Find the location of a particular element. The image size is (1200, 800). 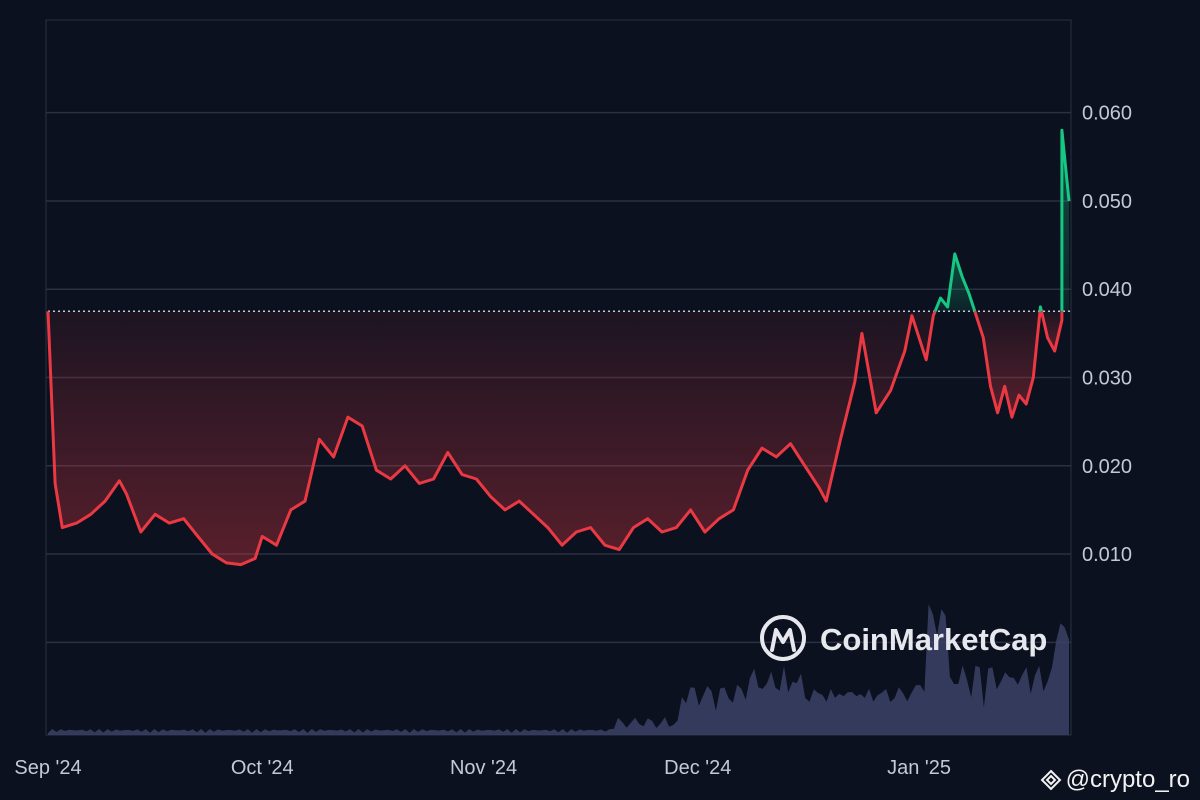

binance-diamond-icon is located at coordinates (1051, 780).